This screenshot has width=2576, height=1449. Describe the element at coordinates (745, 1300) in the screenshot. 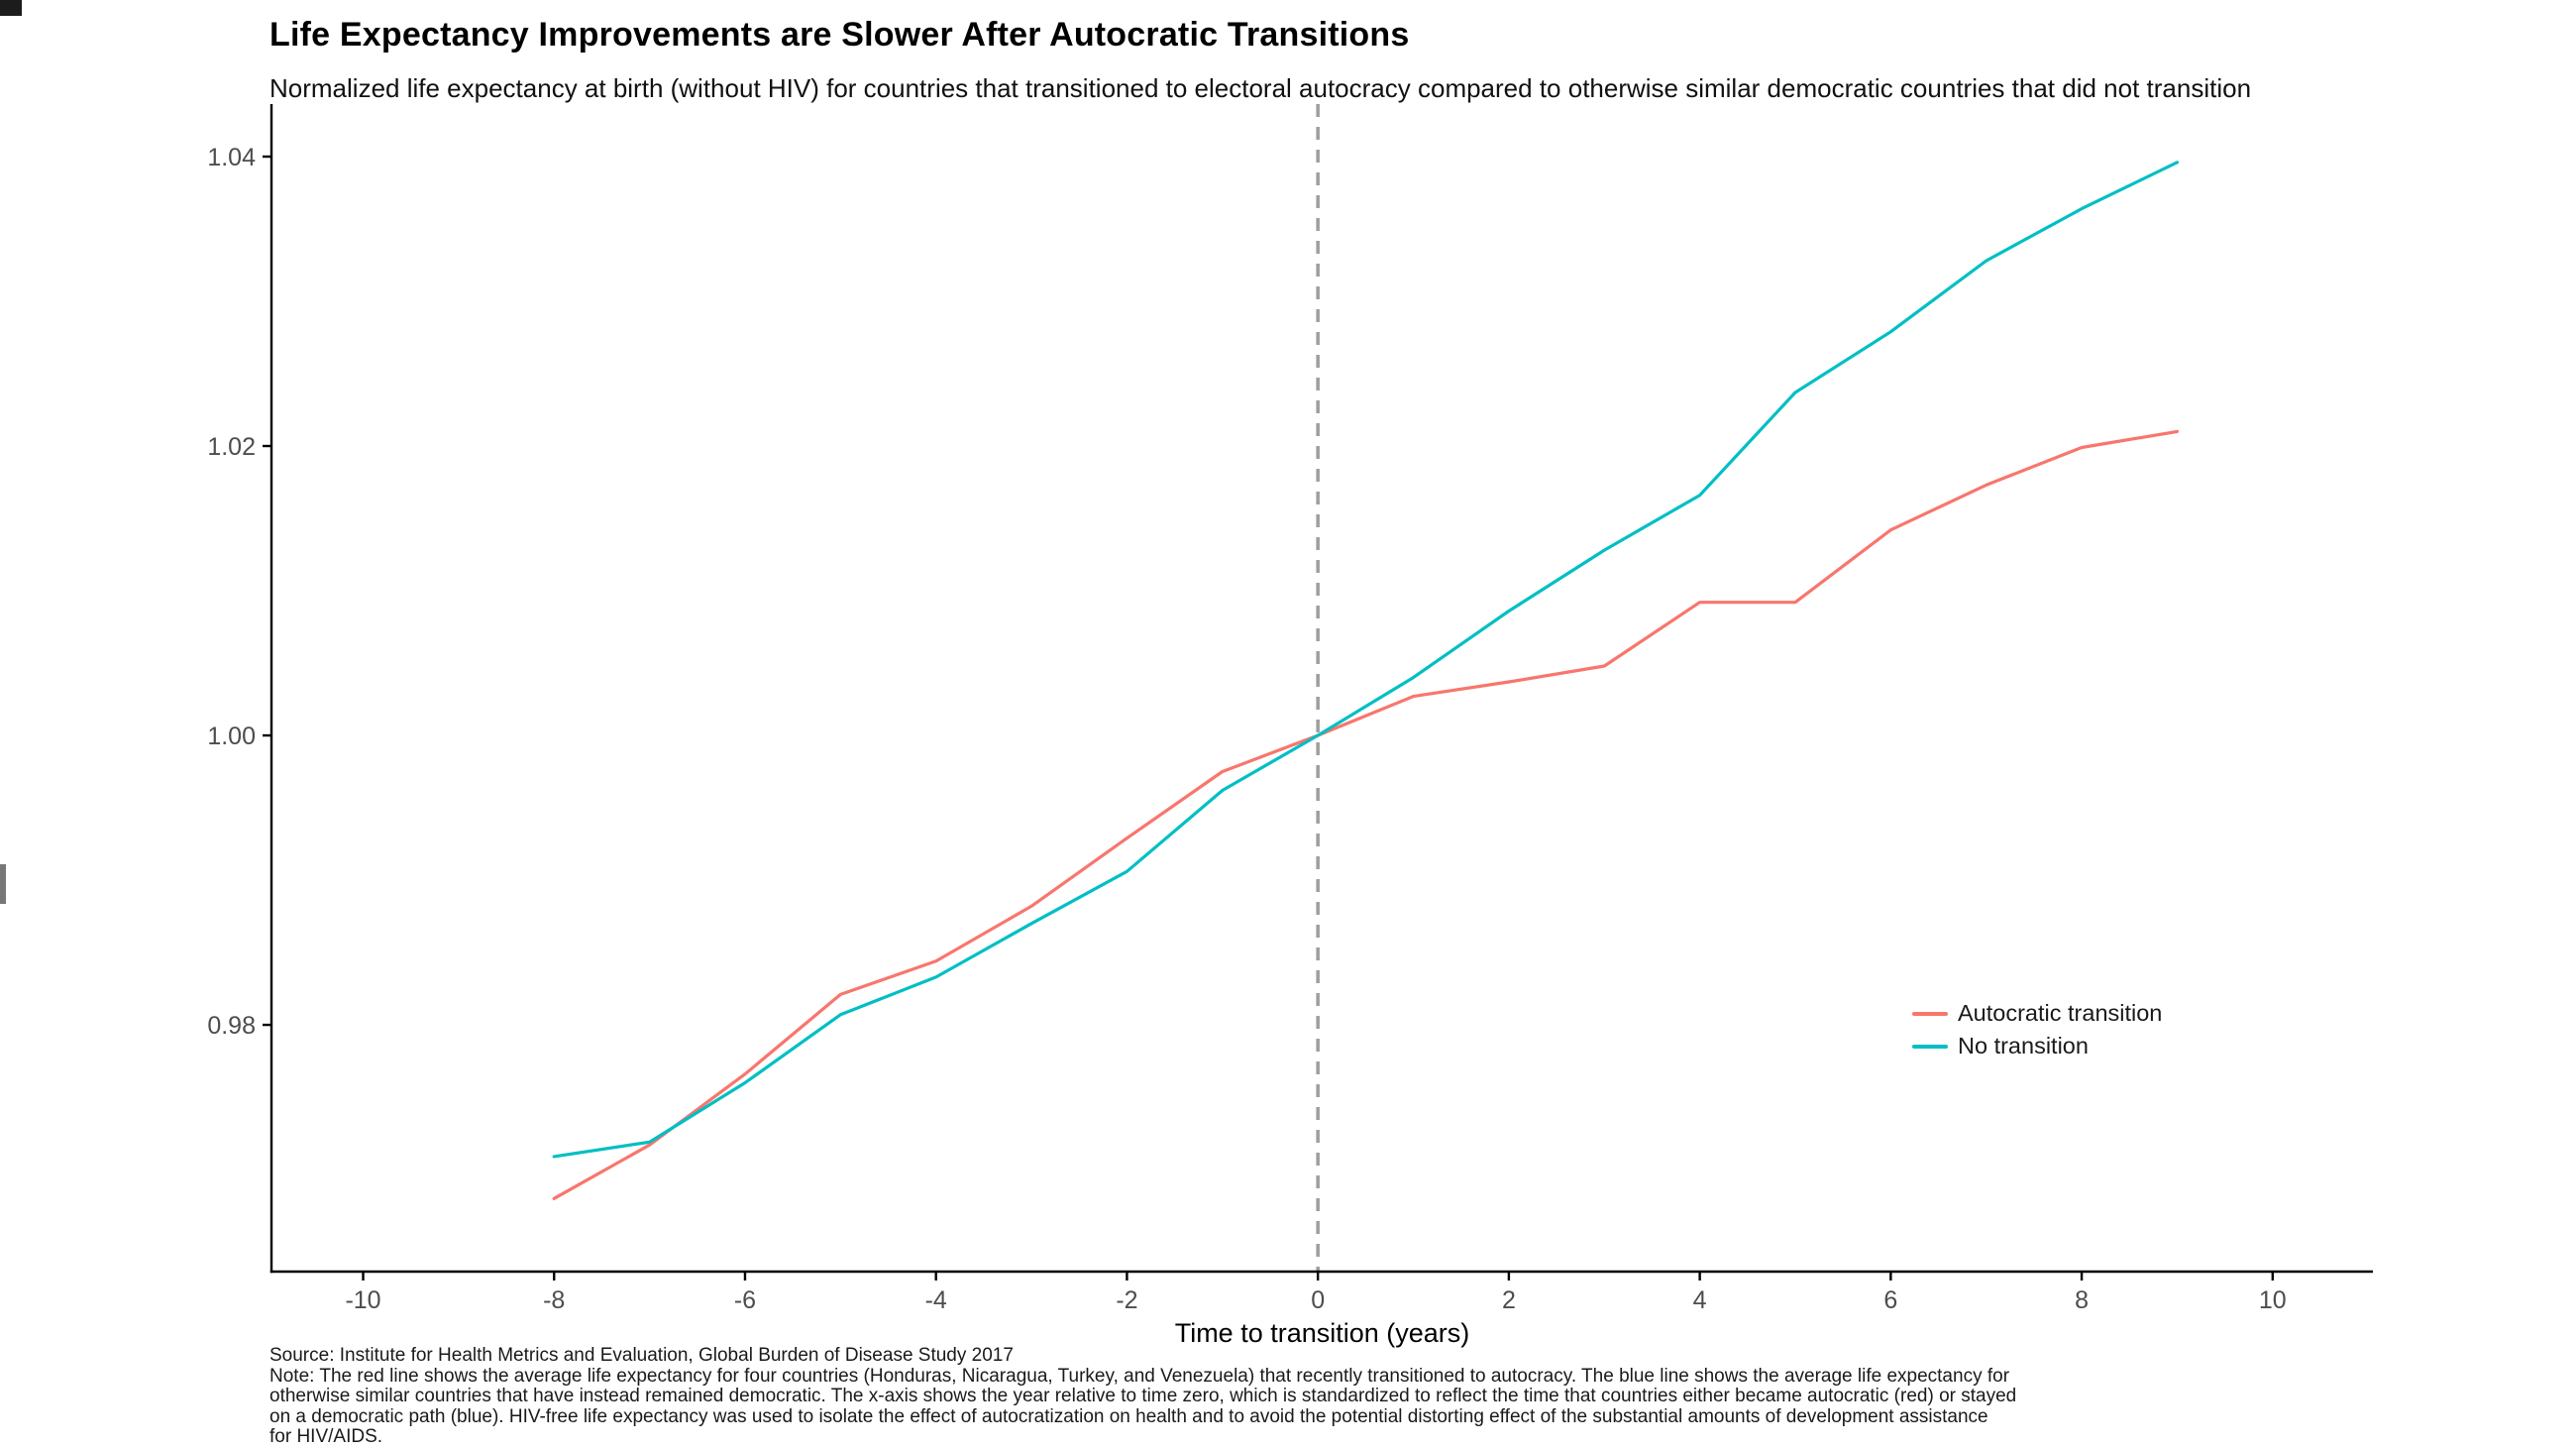

I see `x-tick-label: -6` at that location.